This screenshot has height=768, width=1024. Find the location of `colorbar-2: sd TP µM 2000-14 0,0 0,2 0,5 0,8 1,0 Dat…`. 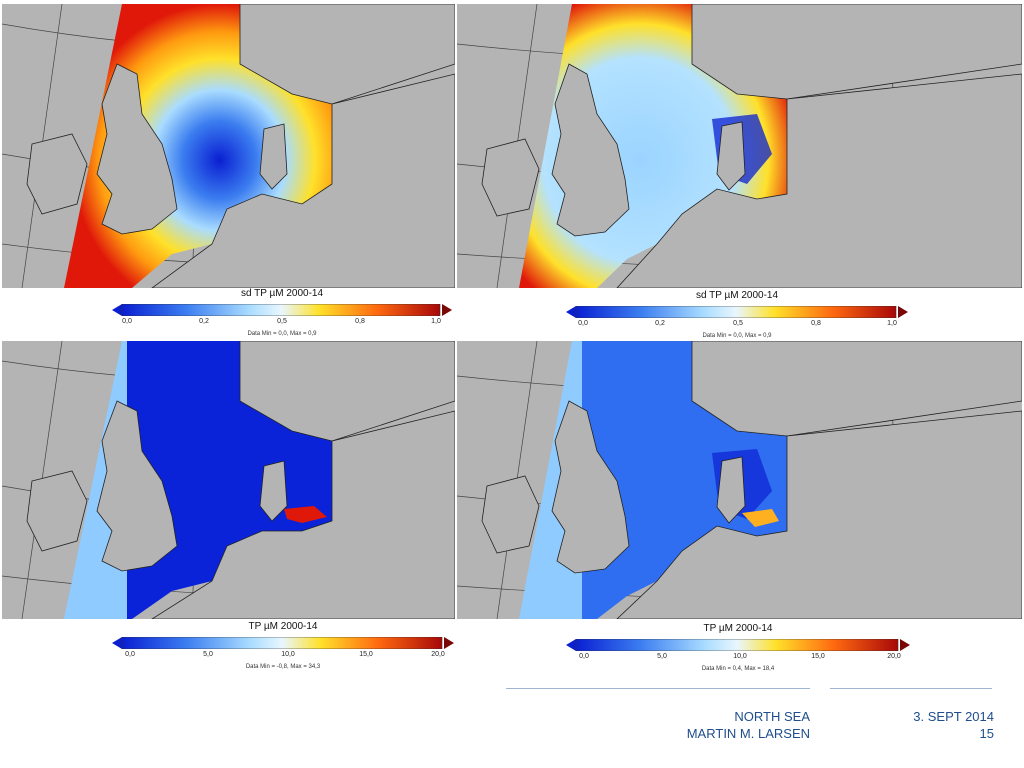

colorbar-2: sd TP µM 2000-14 0,0 0,2 0,5 0,8 1,0 Dat… is located at coordinates (737, 318).